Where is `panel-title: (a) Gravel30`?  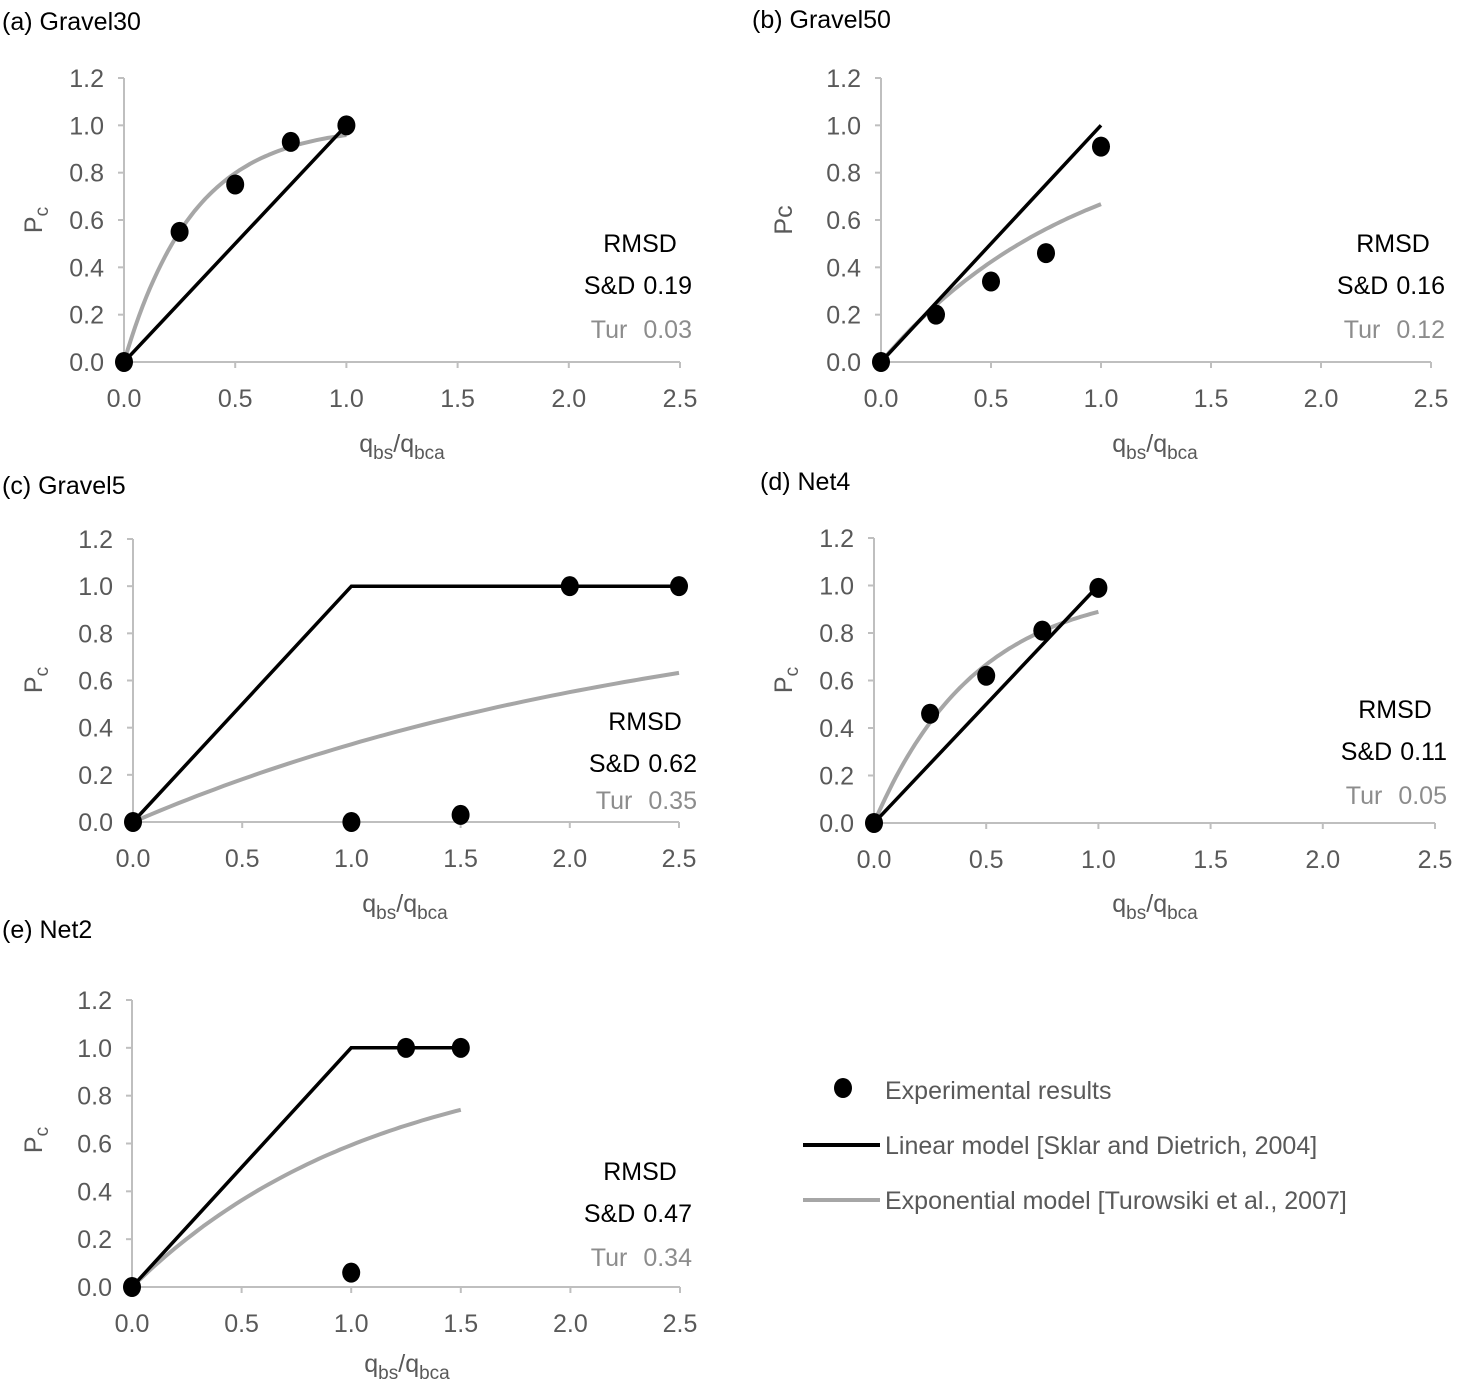 panel-title: (a) Gravel30 is located at coordinates (71, 22).